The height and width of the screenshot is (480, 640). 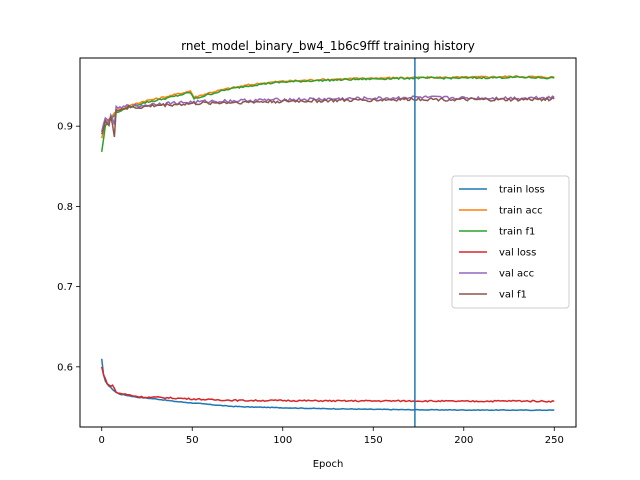 What do you see at coordinates (522, 190) in the screenshot?
I see `legend-label-train-loss: train loss` at bounding box center [522, 190].